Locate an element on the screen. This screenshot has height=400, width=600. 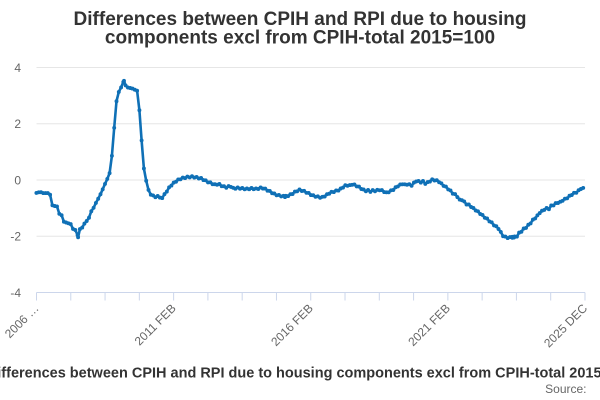
svg-text: 2 is located at coordinates (17, 124).